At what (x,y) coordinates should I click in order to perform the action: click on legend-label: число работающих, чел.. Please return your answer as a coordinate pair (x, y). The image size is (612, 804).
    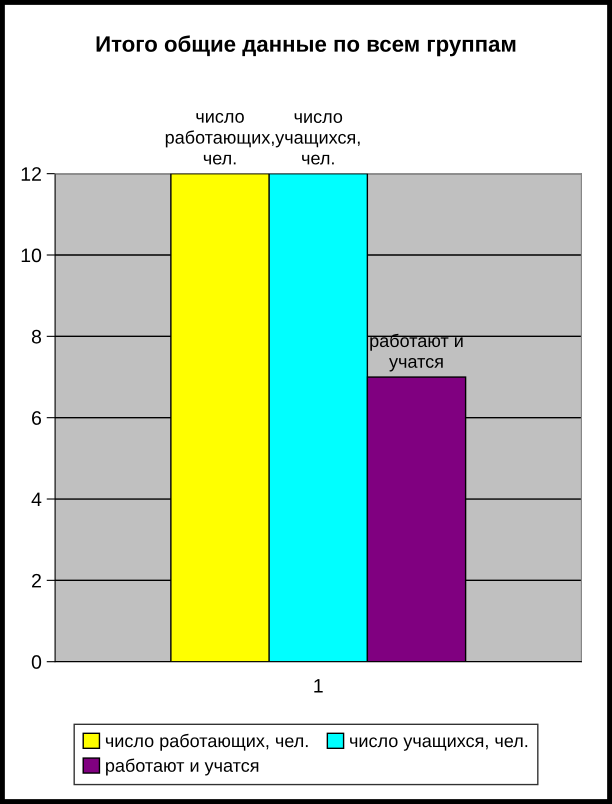
    Looking at the image, I should click on (207, 742).